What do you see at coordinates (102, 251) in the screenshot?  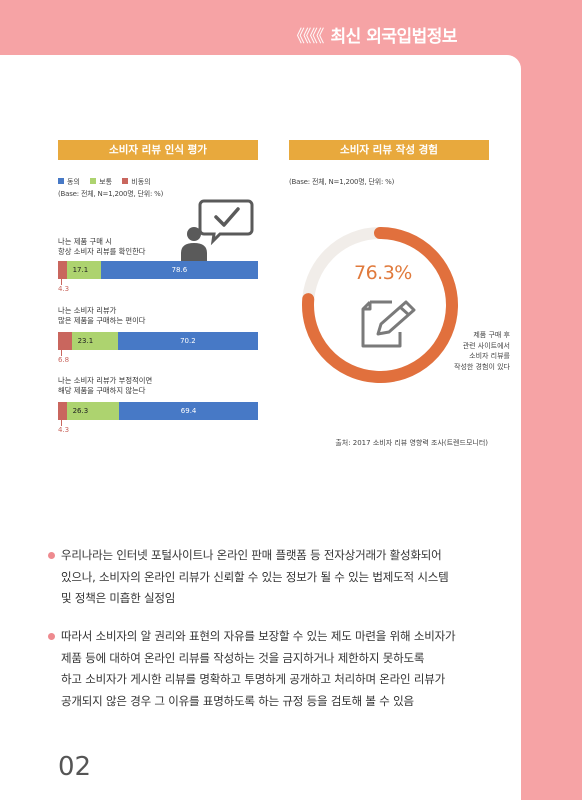 I see `question-1-line-2: 항상 소비자 리뷰를 확인한다` at bounding box center [102, 251].